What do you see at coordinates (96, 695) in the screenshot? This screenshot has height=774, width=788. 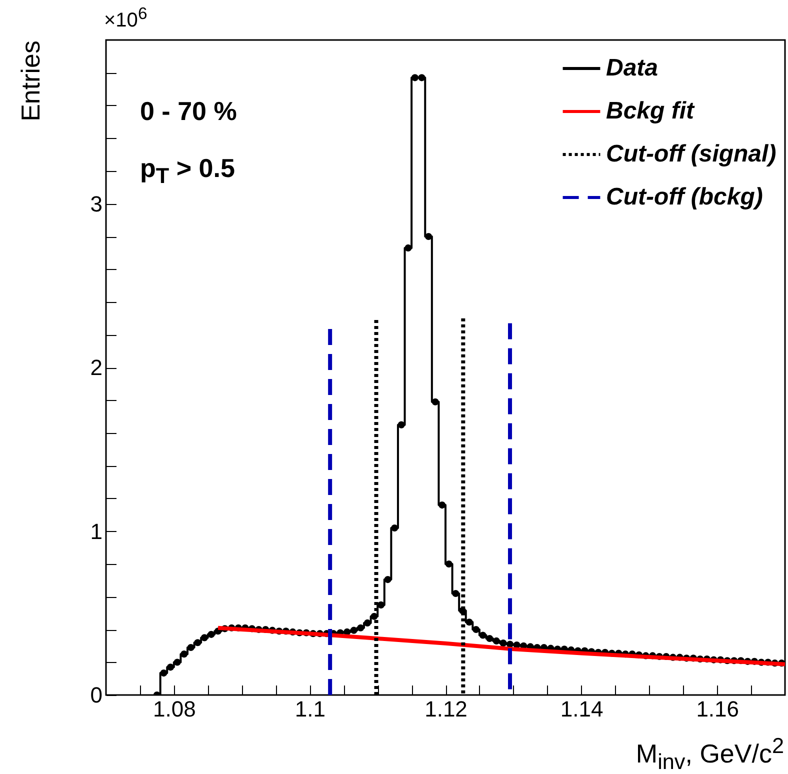 I see `y-tick-label: 0` at bounding box center [96, 695].